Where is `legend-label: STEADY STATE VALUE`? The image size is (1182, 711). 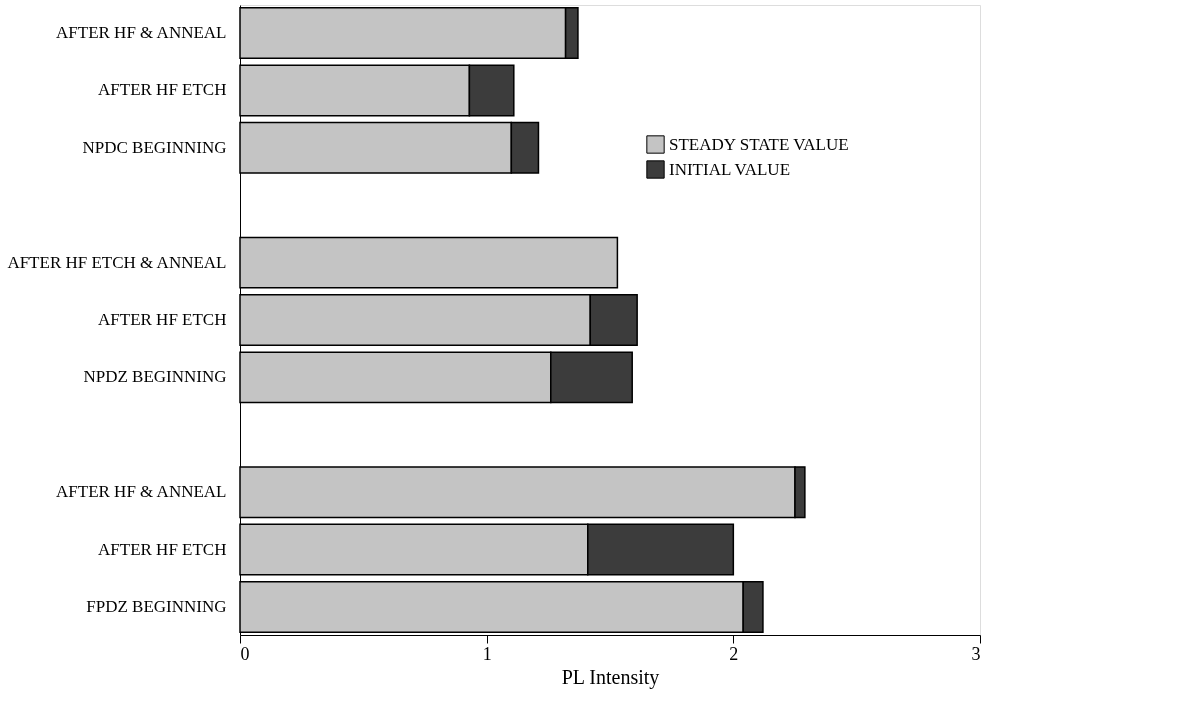 legend-label: STEADY STATE VALUE is located at coordinates (759, 144).